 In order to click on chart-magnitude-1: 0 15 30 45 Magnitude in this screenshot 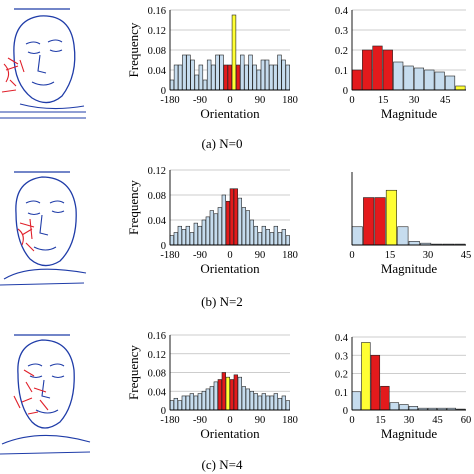, I will do `click(410, 224)`.